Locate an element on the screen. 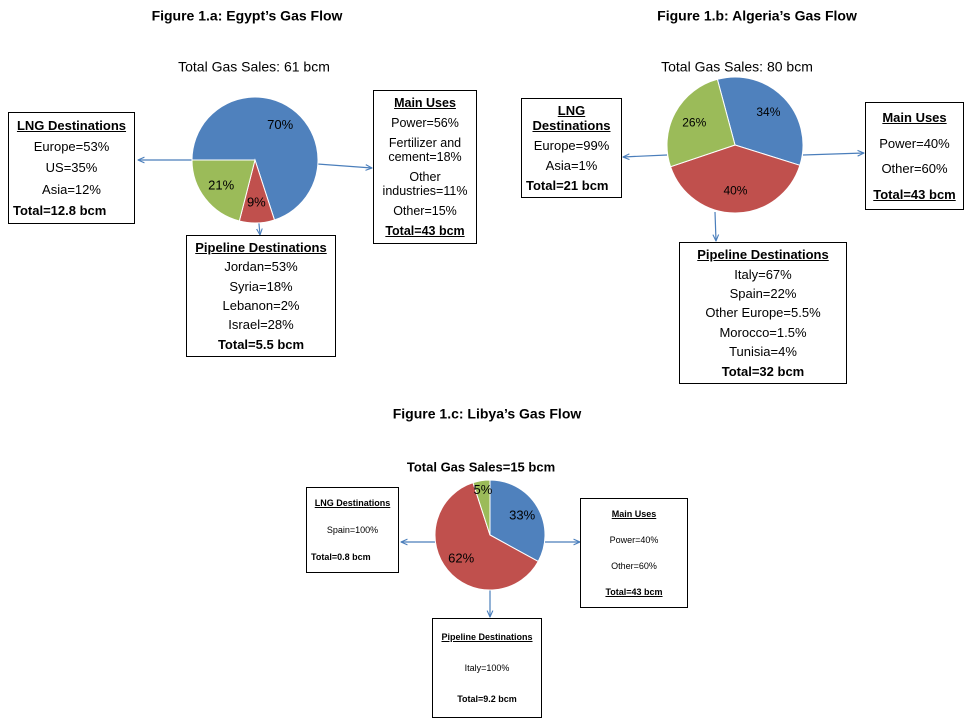 The image size is (971, 720). box-line: Europe=53% is located at coordinates (71, 147).